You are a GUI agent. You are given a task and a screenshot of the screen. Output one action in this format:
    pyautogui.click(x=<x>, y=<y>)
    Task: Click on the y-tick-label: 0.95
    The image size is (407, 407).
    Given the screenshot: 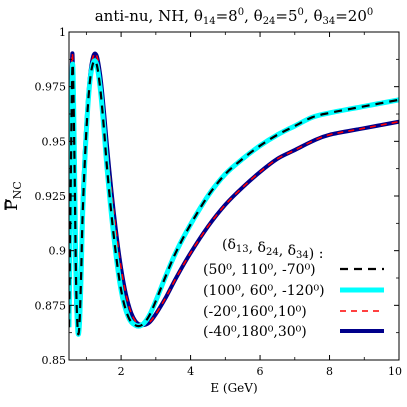 What is the action you would take?
    pyautogui.click(x=54, y=141)
    